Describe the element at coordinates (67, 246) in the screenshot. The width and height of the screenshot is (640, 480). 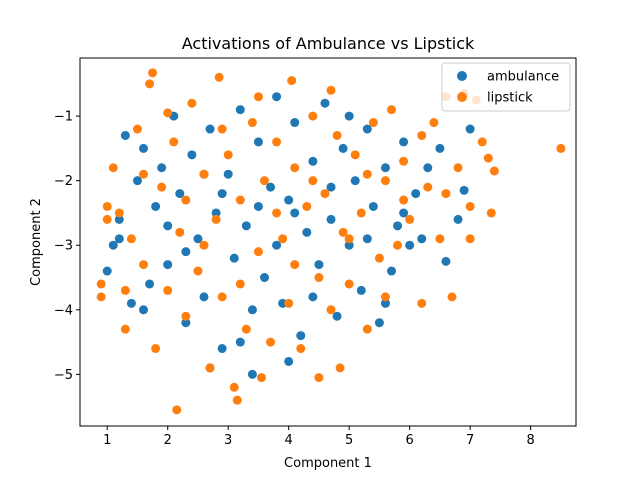
I see `y-axis: −1 −2 −3 −4 −5` at that location.